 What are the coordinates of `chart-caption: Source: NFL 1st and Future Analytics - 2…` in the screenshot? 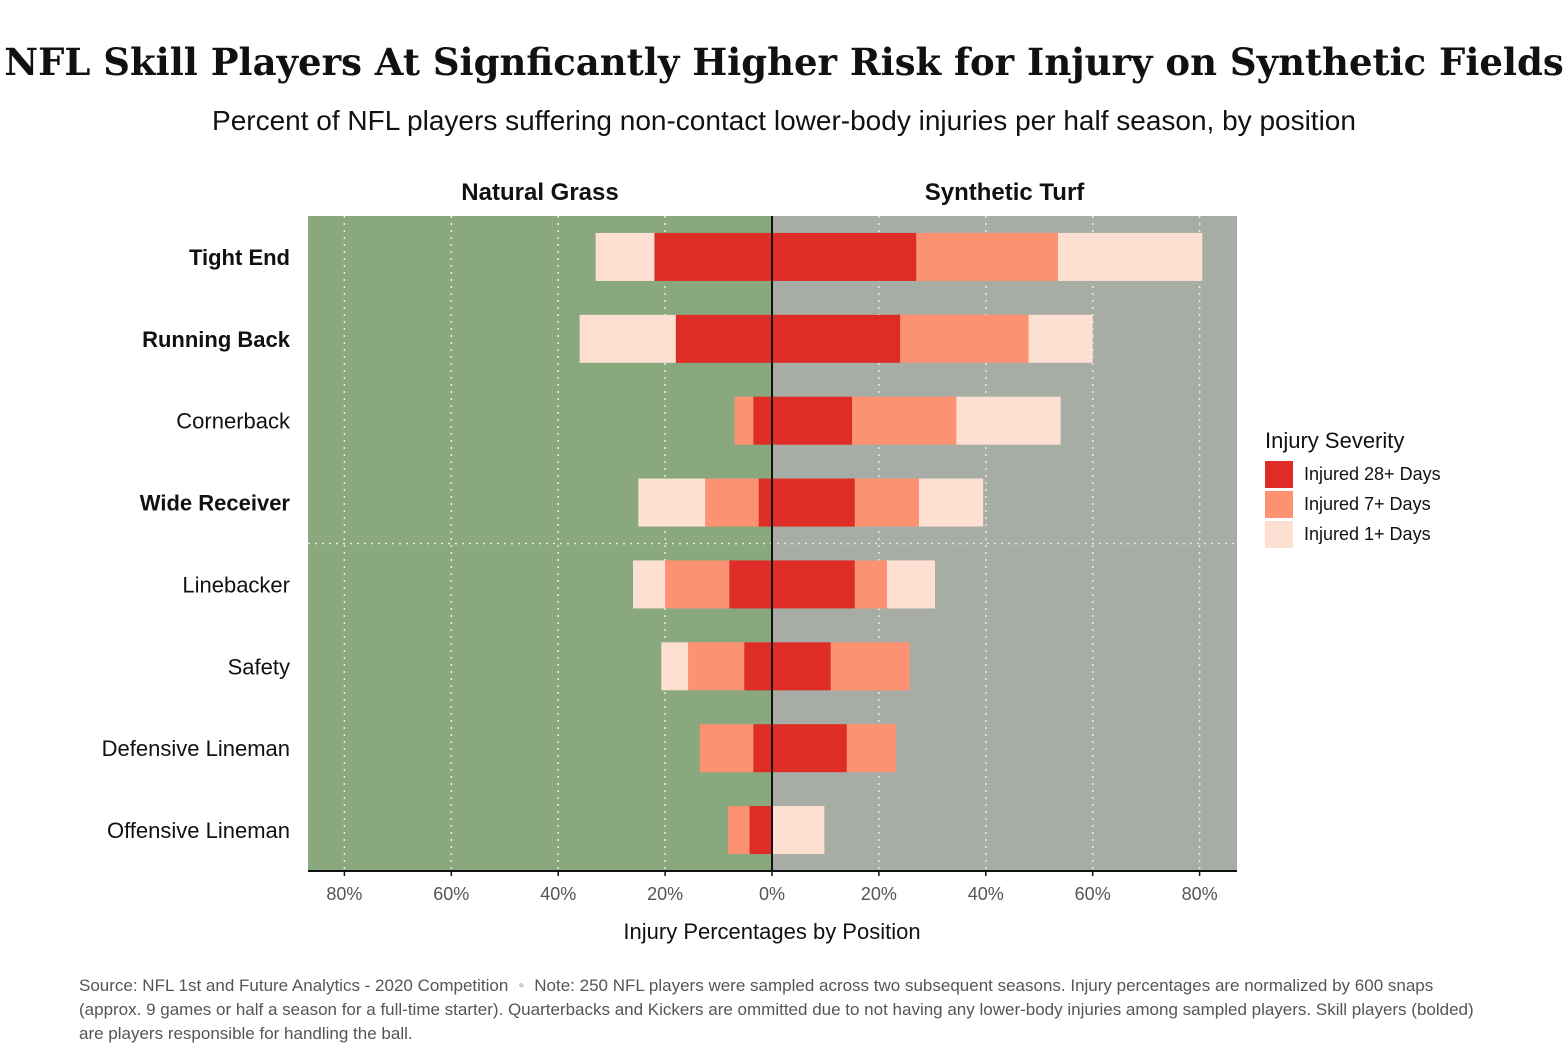 It's located at (779, 1010).